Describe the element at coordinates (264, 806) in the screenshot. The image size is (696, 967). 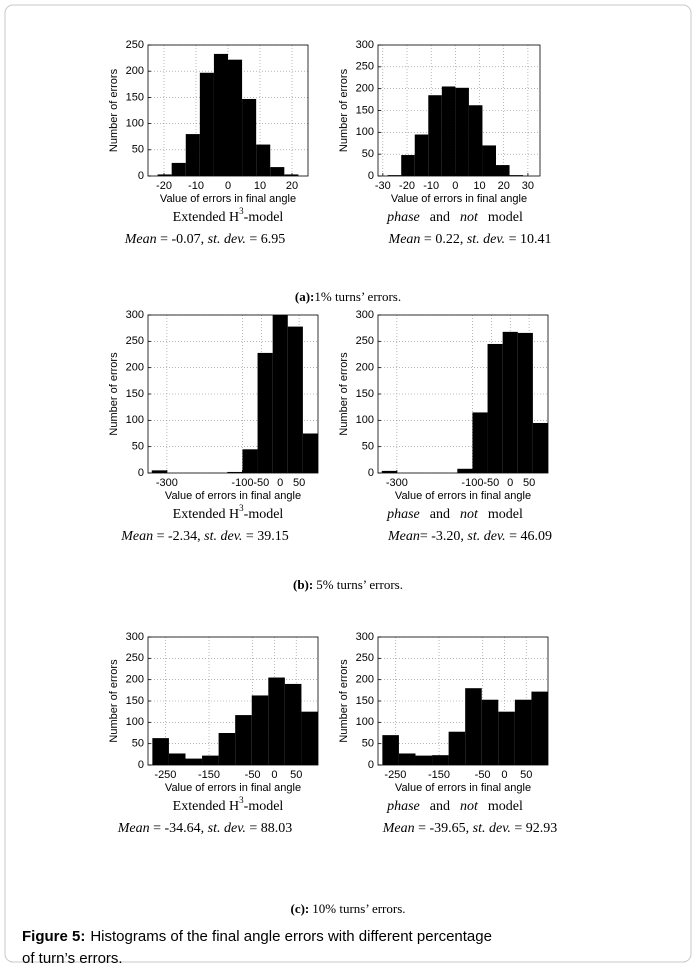
I see `model-label-part: -model` at that location.